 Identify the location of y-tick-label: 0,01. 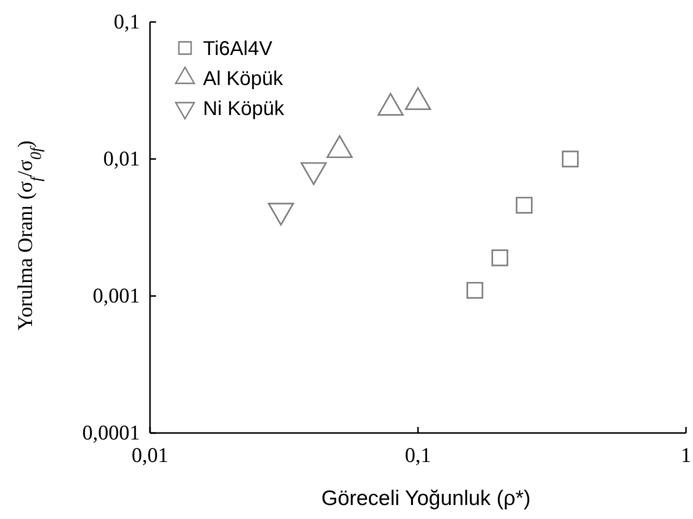
(121, 158).